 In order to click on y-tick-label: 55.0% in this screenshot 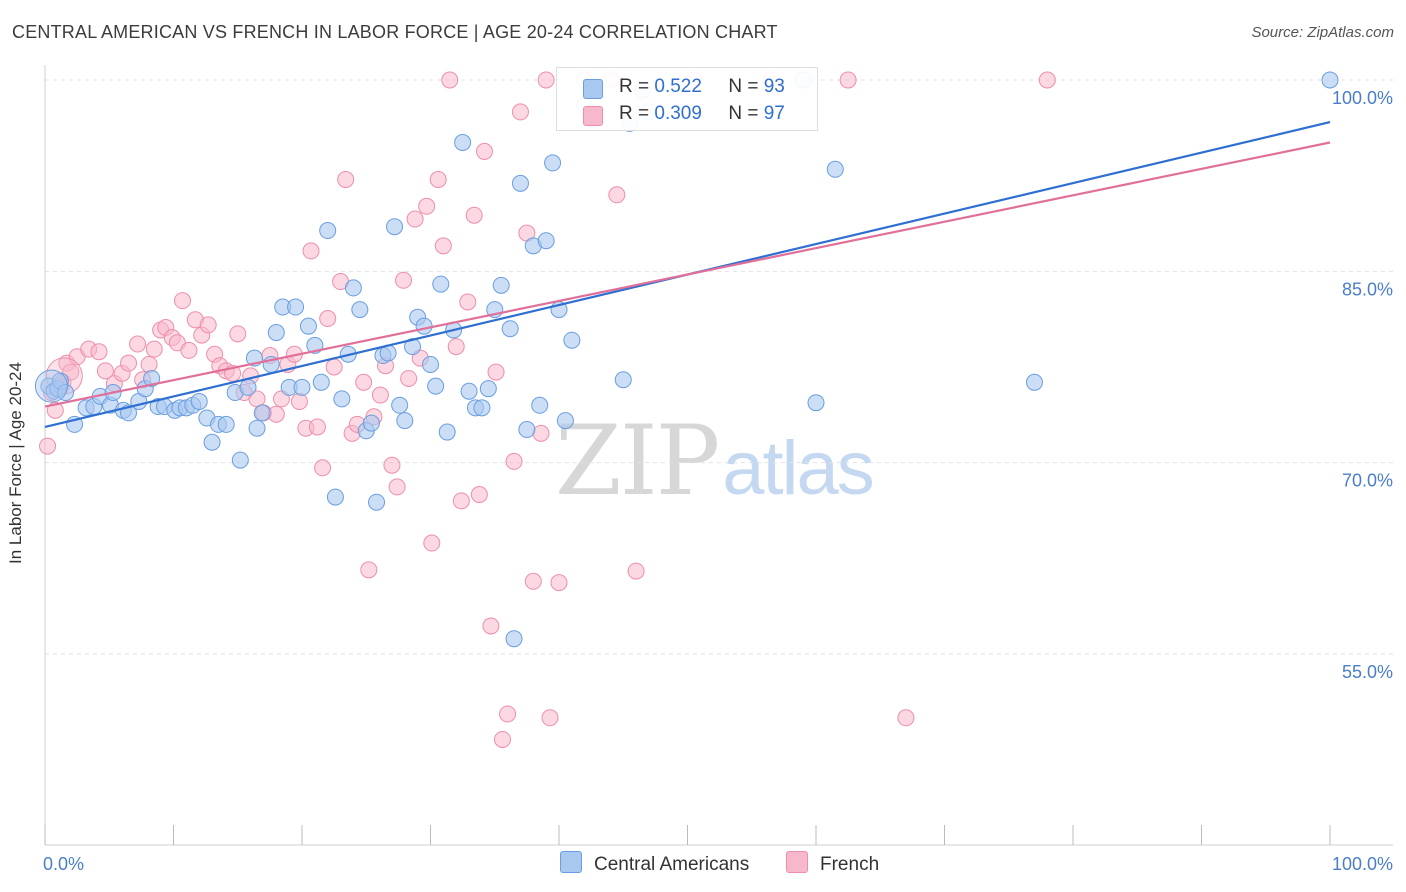, I will do `click(1367, 672)`.